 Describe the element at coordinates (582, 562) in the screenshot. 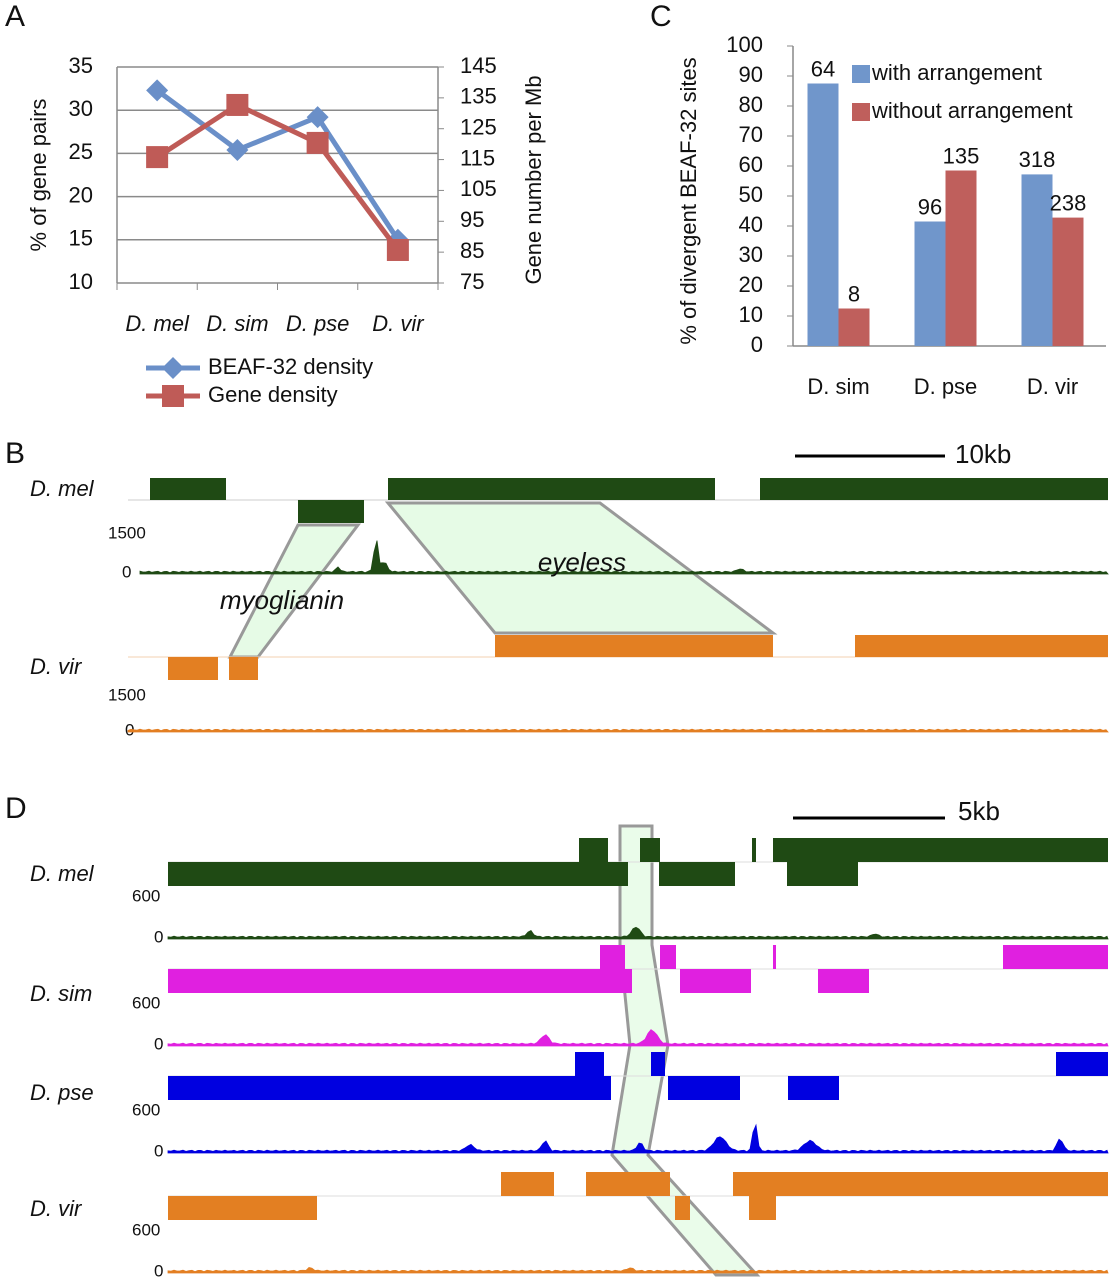

I see `gene-name: eyeless` at that location.